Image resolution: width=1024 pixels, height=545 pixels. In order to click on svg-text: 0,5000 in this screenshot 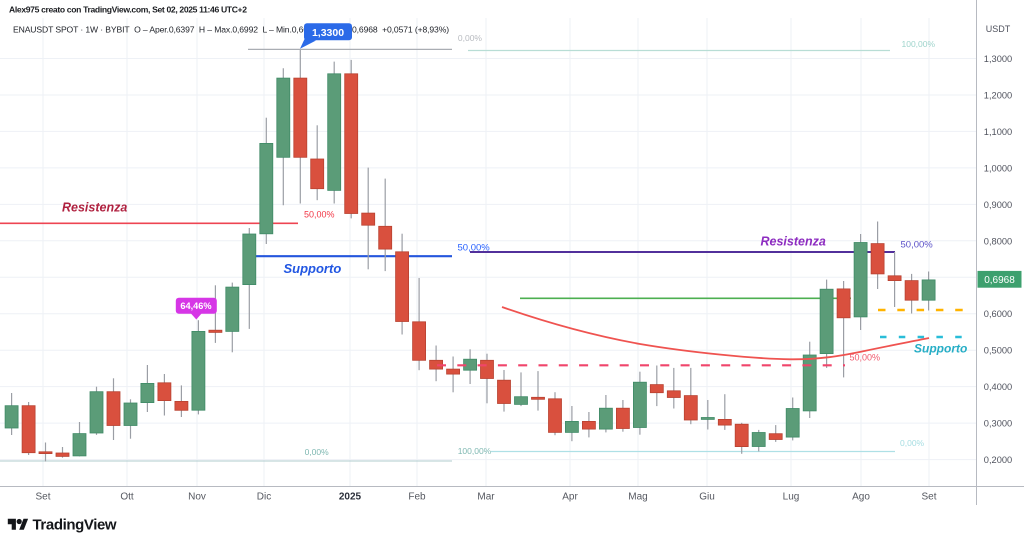, I will do `click(998, 351)`.